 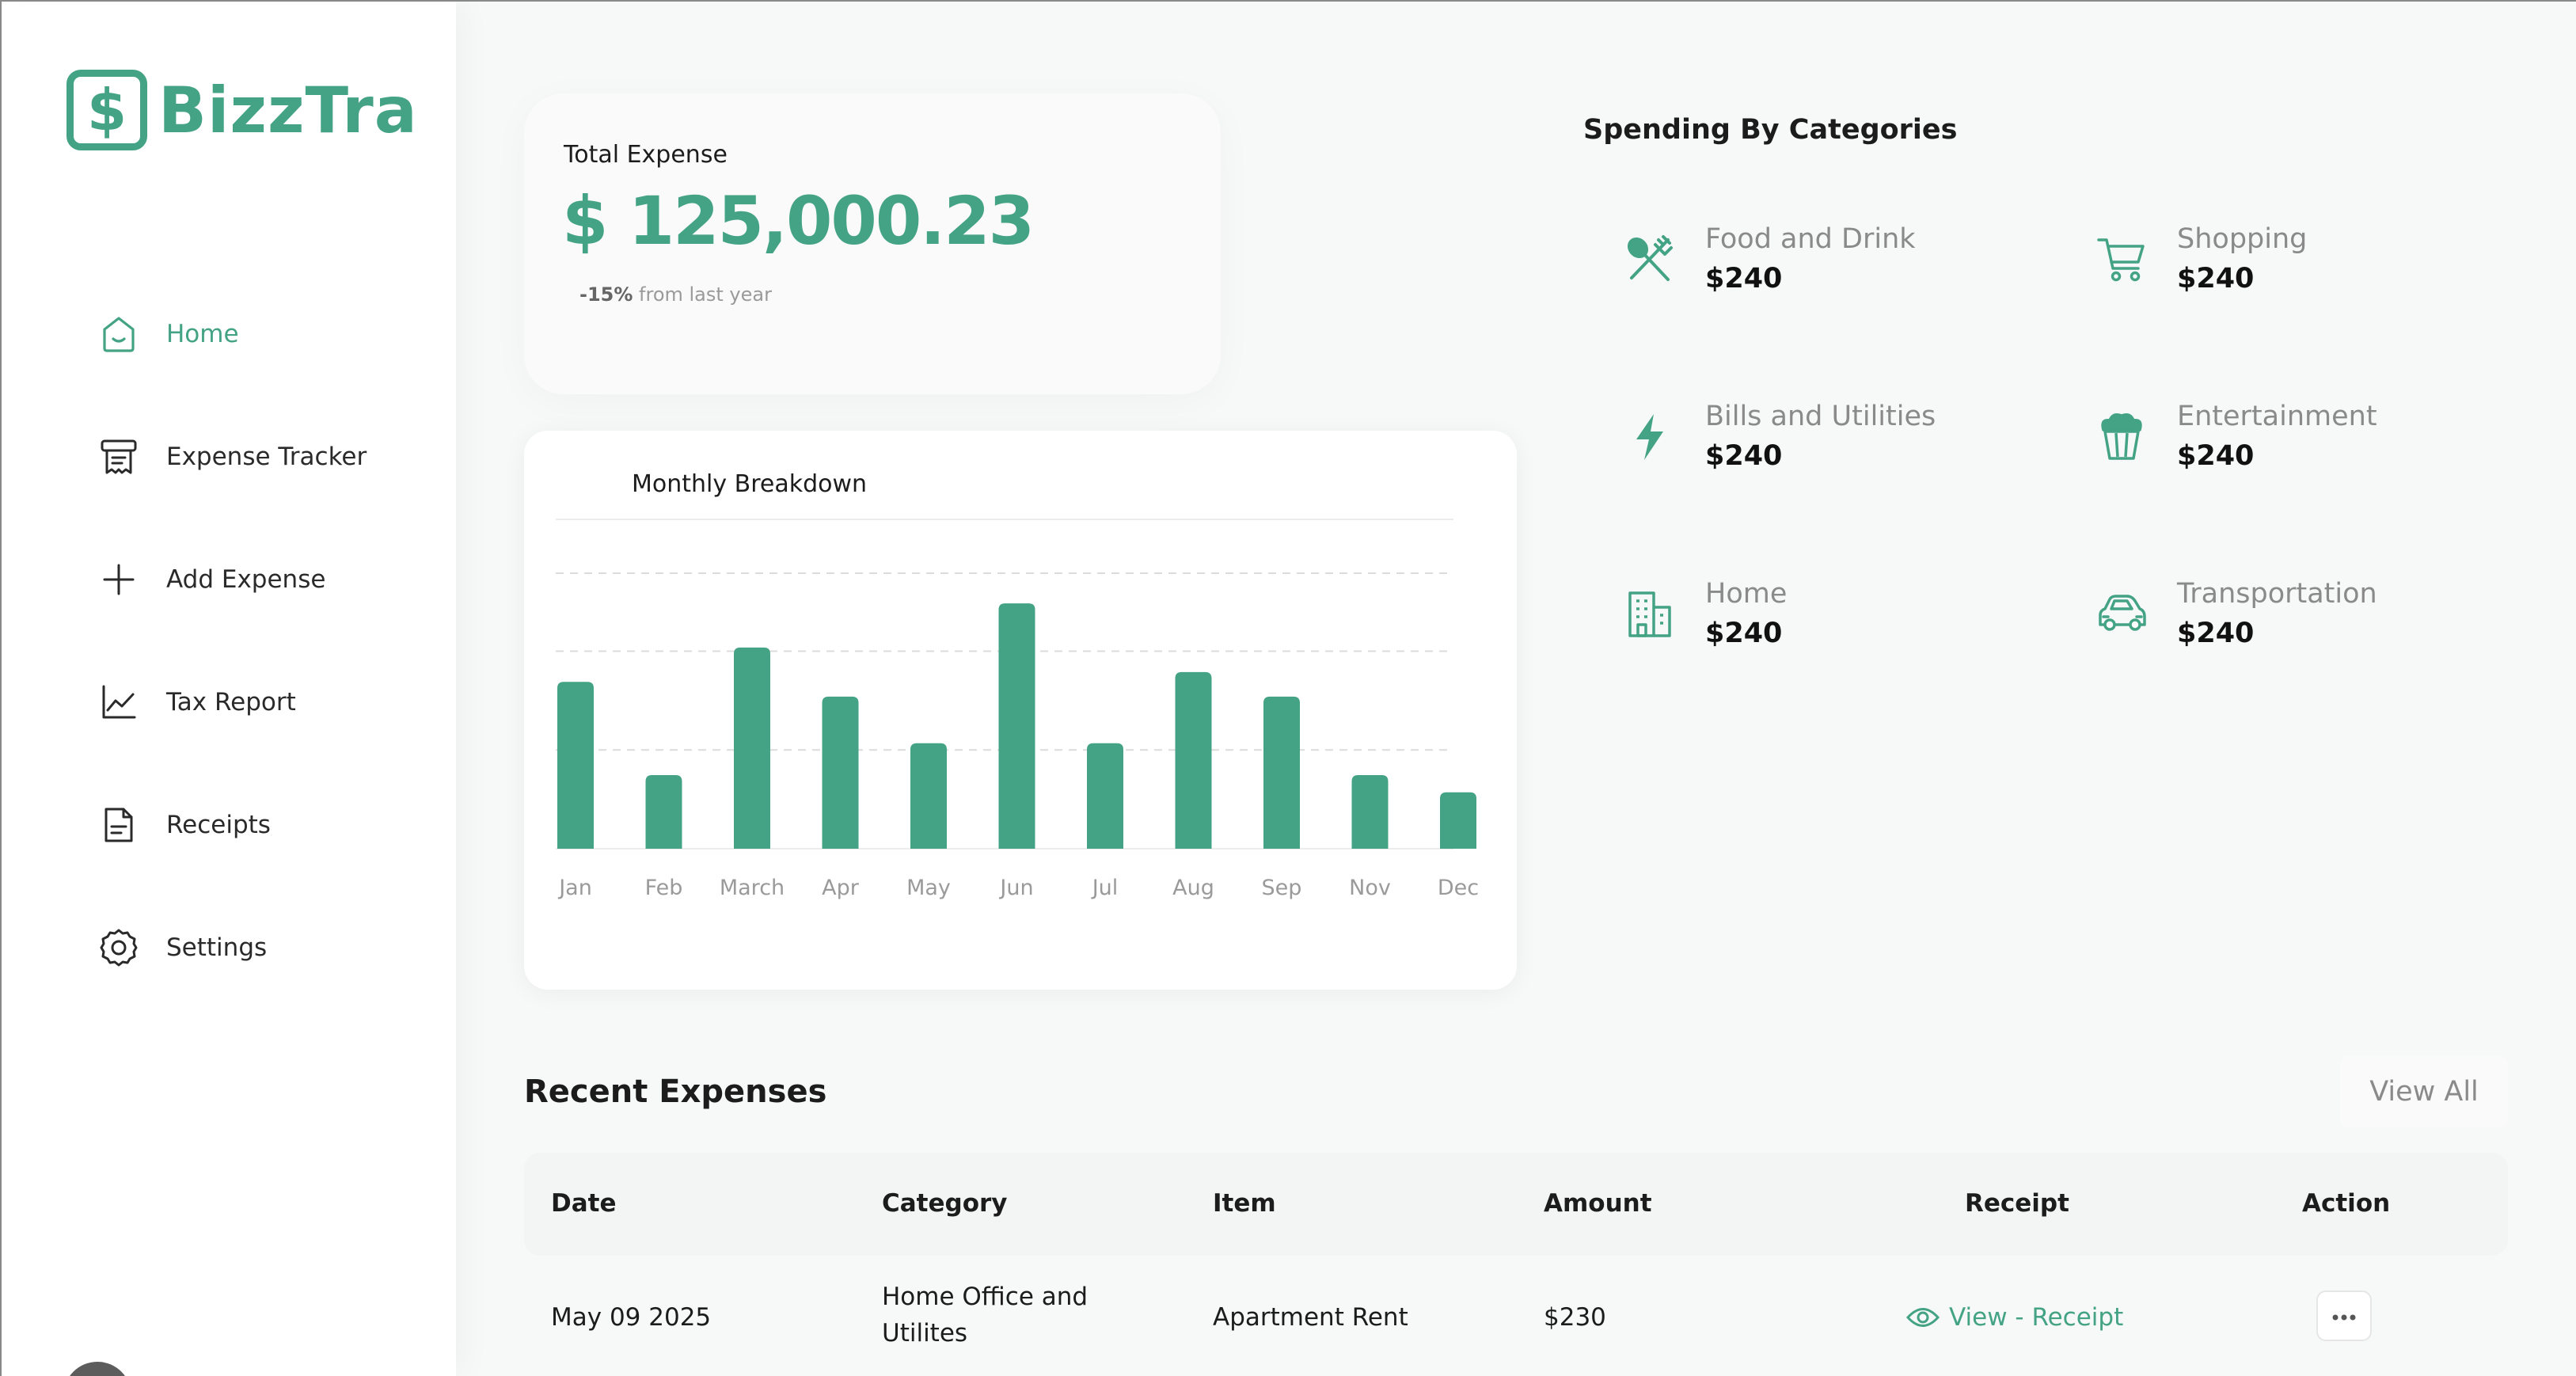 I want to click on car-icon, so click(x=2121, y=614).